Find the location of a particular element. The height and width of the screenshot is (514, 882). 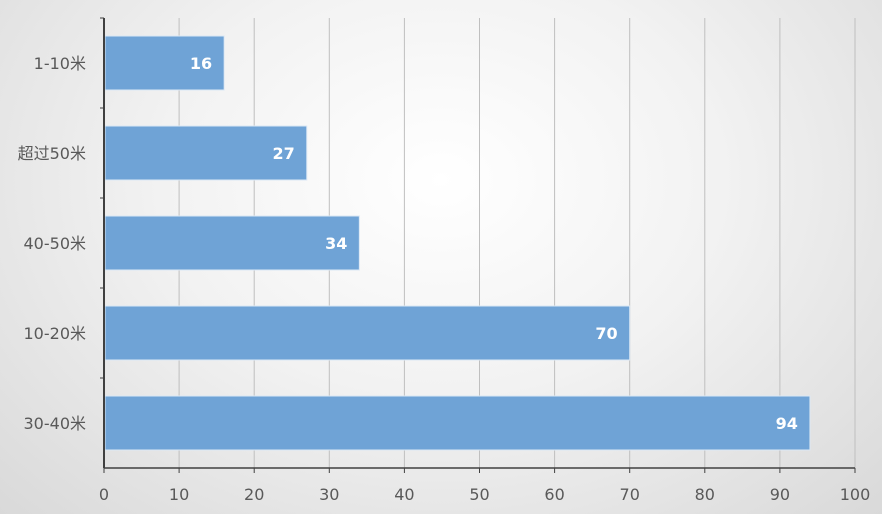

x-tick-label-10: 10 is located at coordinates (179, 494).